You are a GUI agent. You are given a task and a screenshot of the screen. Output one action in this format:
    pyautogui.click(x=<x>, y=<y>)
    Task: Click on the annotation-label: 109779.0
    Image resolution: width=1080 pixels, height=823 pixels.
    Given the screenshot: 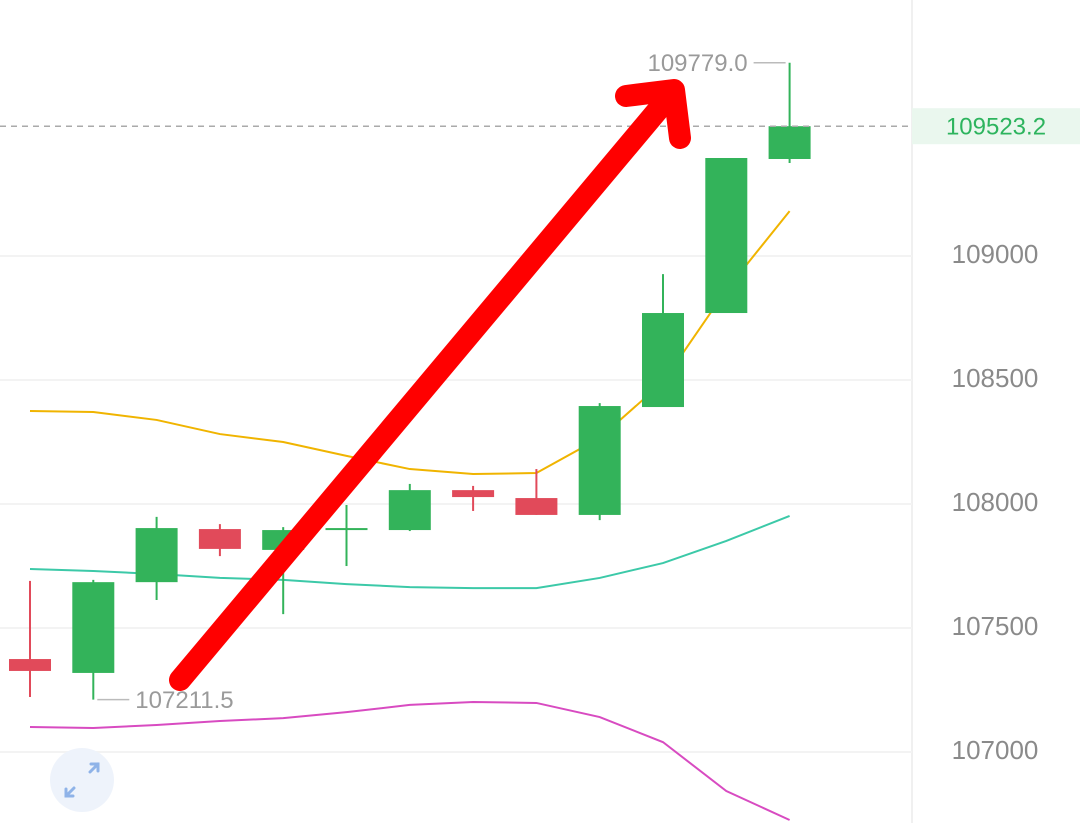 What is the action you would take?
    pyautogui.click(x=697, y=63)
    